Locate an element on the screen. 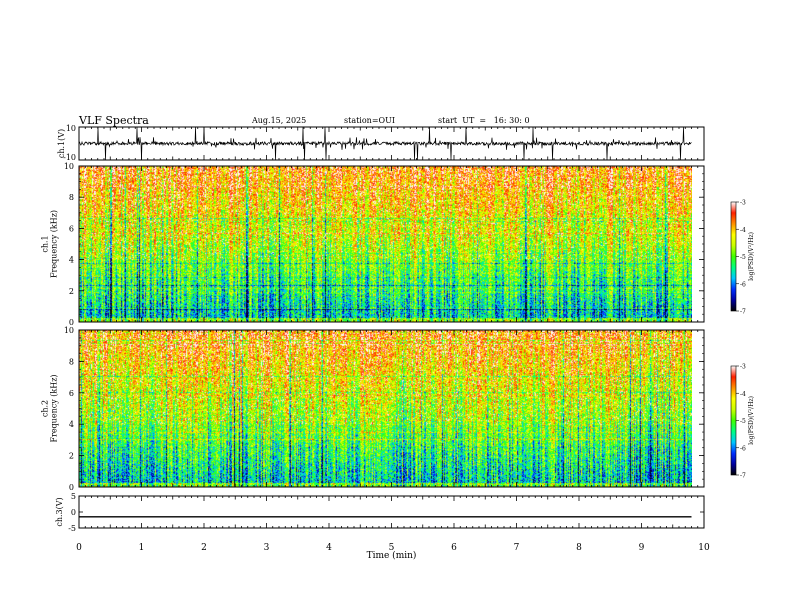  ch1-colorbar-tick: -4 is located at coordinates (743, 230).